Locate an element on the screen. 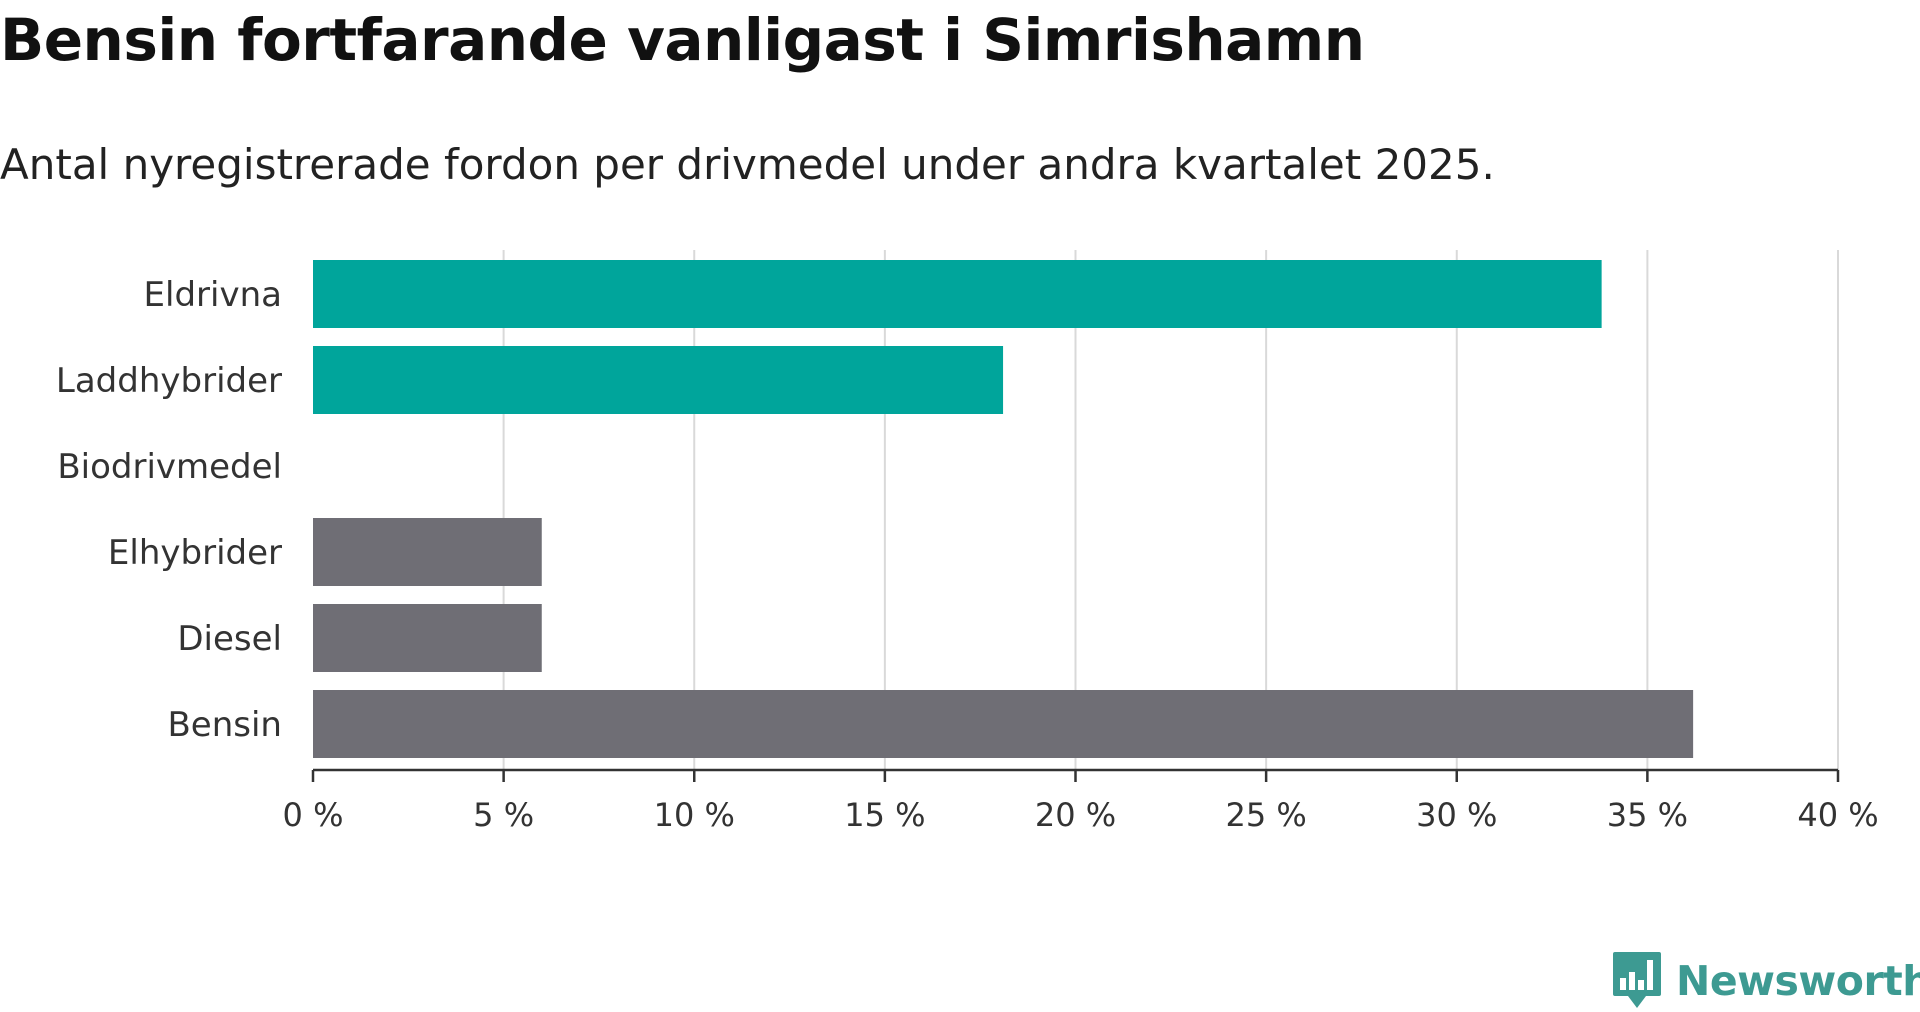 This screenshot has height=1012, width=1920. x-tick-label: 20 % is located at coordinates (1075, 815).